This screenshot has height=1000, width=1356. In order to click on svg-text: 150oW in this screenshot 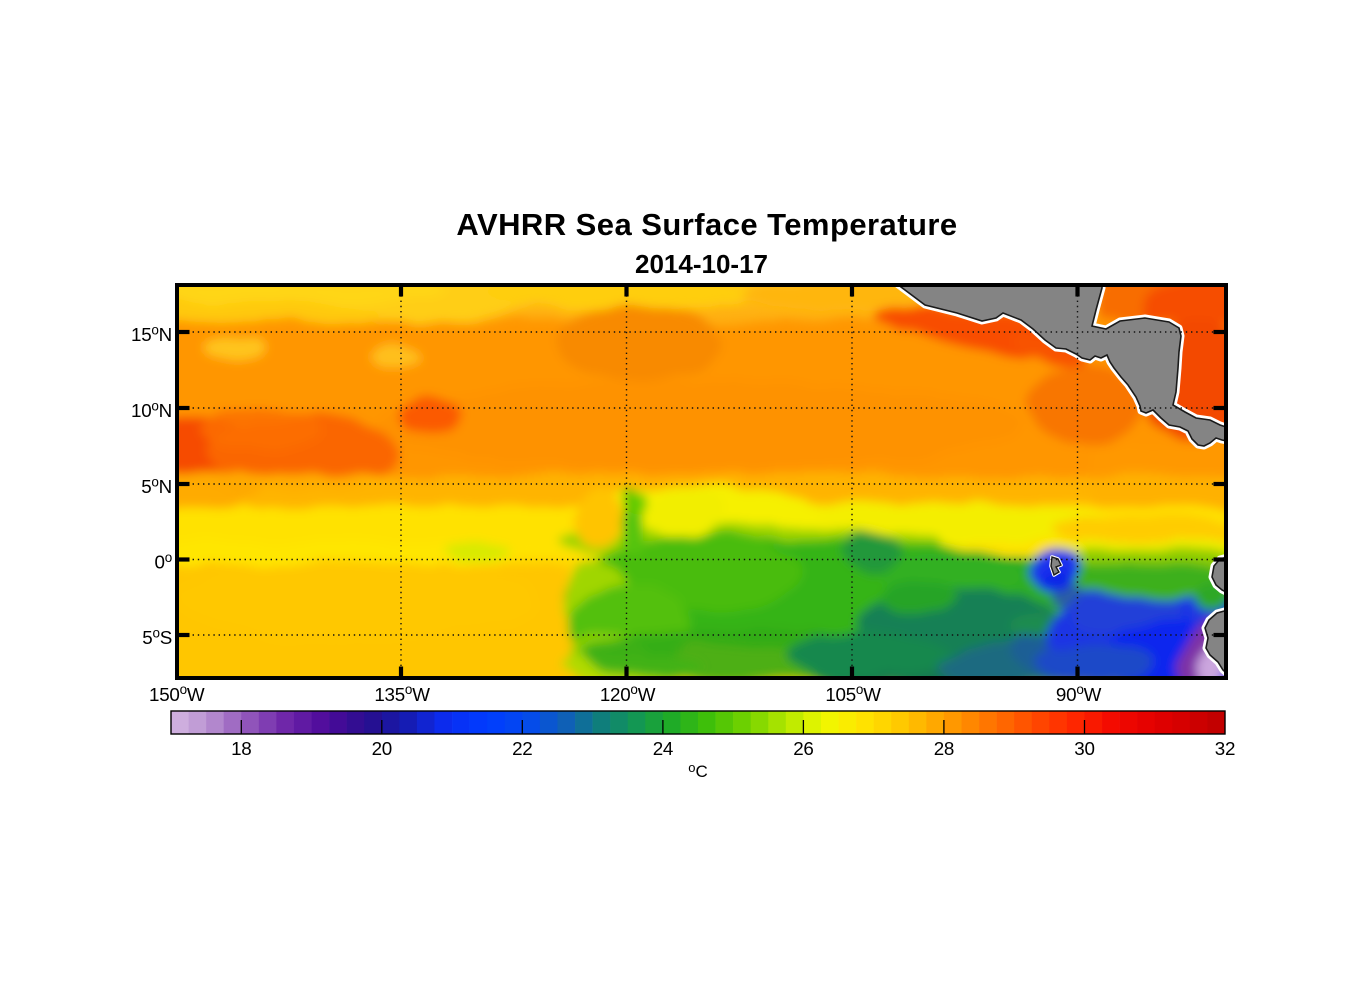, I will do `click(177, 693)`.